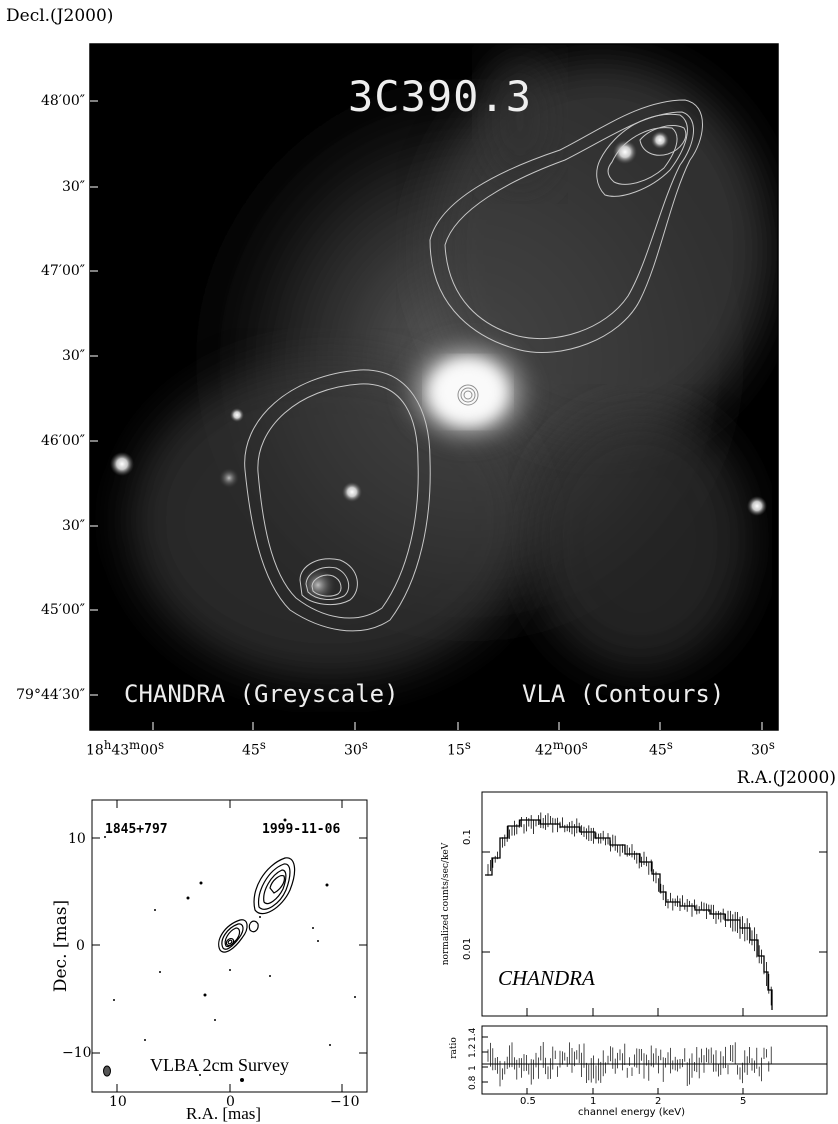 The height and width of the screenshot is (1124, 838). Describe the element at coordinates (63, 101) in the screenshot. I see `y-tick: 48′00″` at that location.